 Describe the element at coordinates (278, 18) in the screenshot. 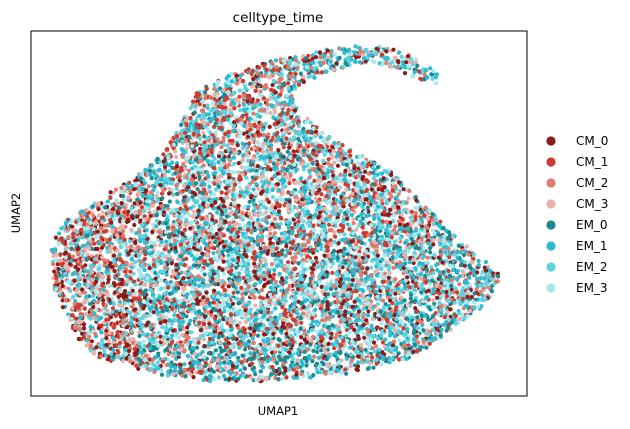

I see `chart-title: celltype_time` at that location.